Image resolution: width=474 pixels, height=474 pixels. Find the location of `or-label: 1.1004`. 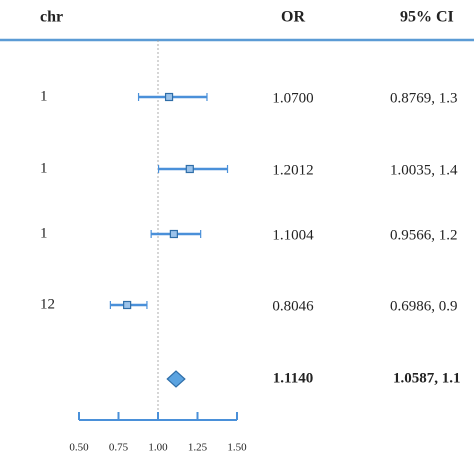

or-label: 1.1004 is located at coordinates (293, 235).